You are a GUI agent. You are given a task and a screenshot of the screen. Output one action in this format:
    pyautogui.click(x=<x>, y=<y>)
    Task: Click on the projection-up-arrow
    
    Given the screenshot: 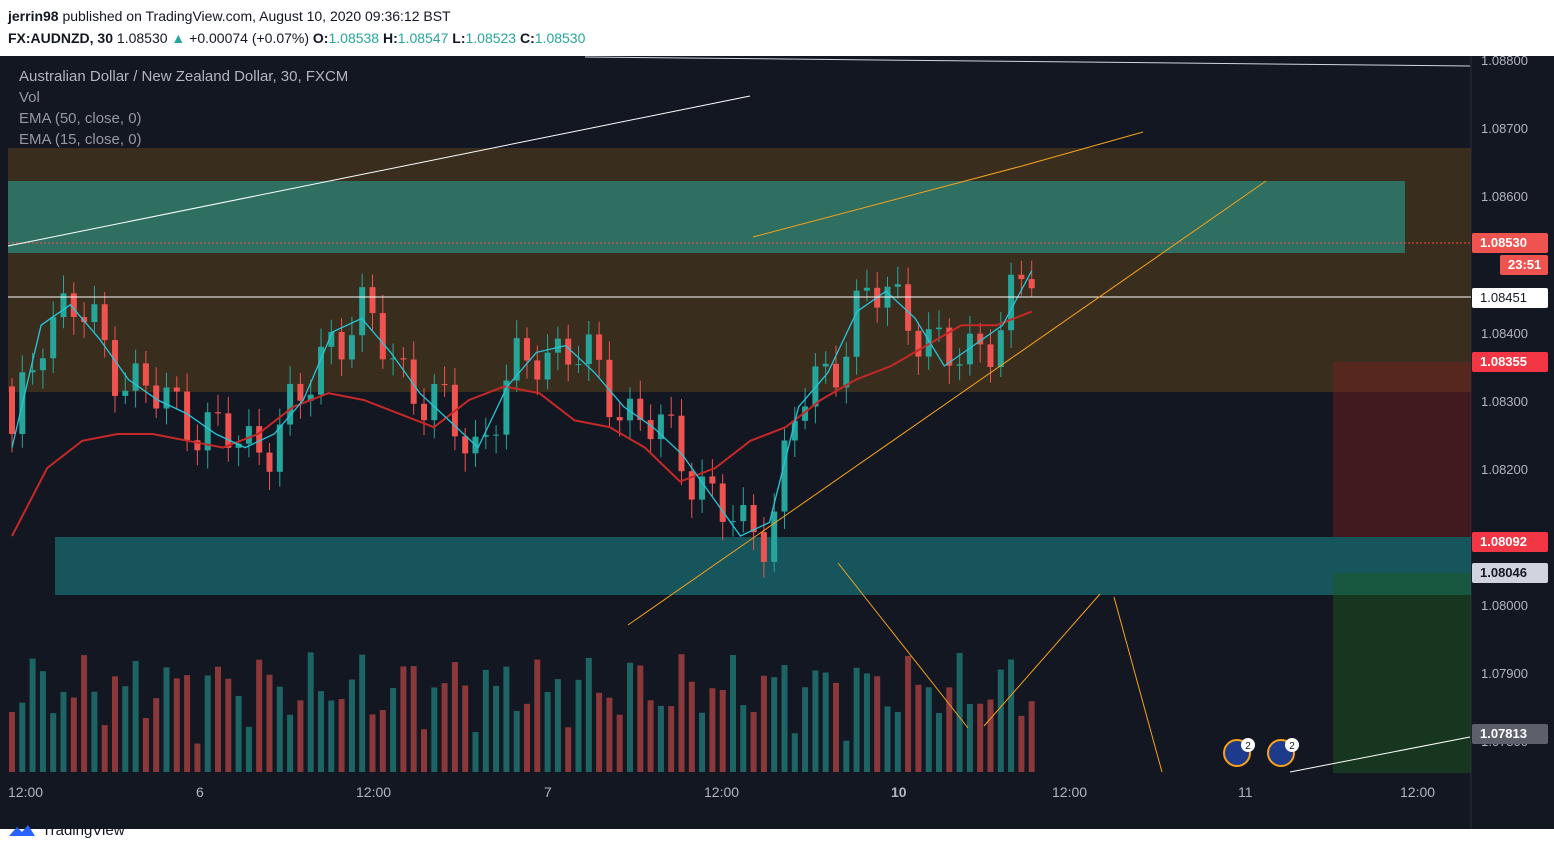 What is the action you would take?
    pyautogui.click(x=1042, y=660)
    